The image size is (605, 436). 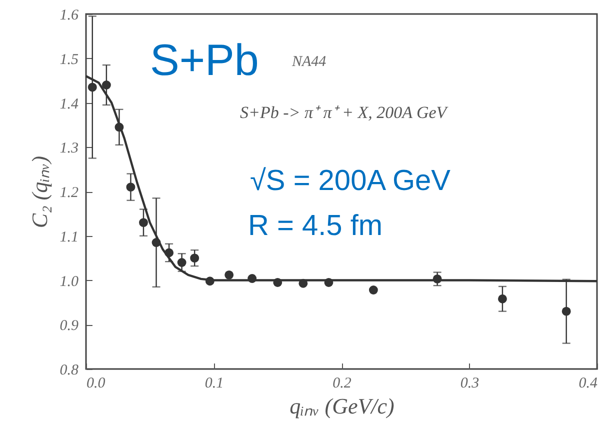 I want to click on annotation: S+Pb -> π⁺ π⁺ + X, 200A GeV, so click(x=345, y=112).